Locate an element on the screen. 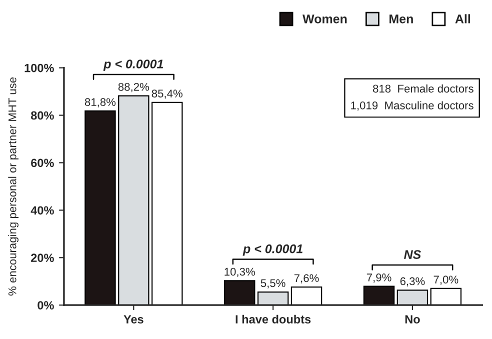  data-label: 7,9% is located at coordinates (379, 278).